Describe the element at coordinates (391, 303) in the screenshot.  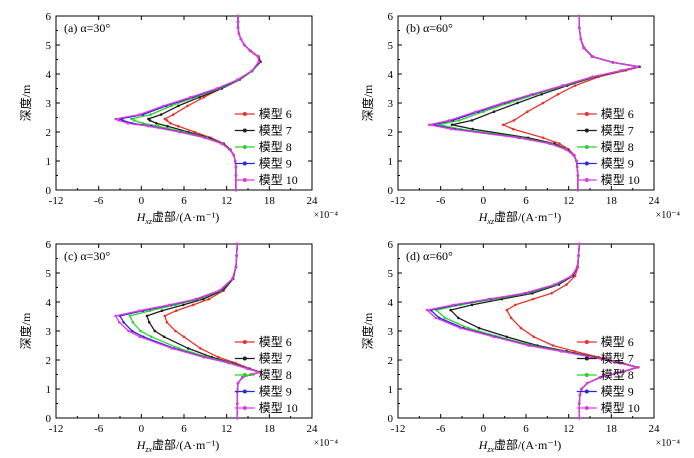
I see `y-tick-label: 4` at that location.